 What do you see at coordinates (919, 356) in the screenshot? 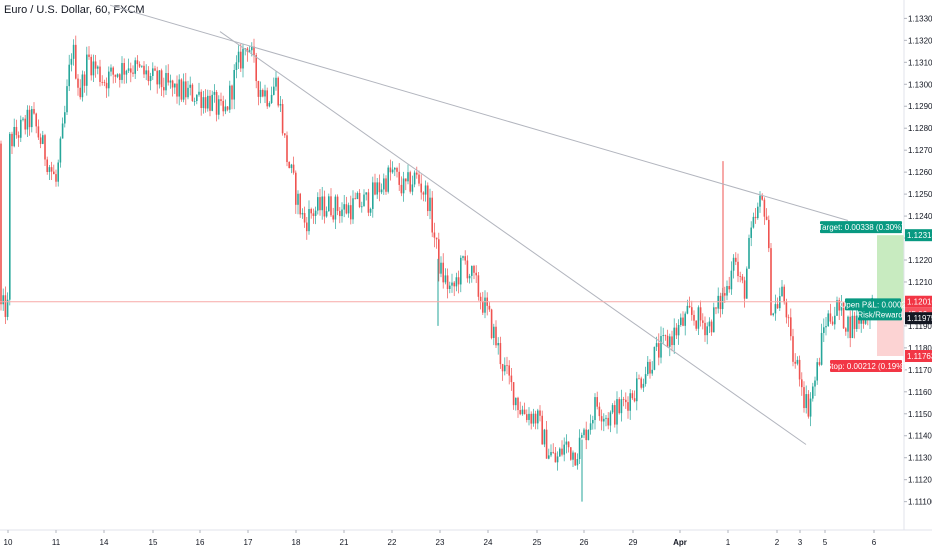
I see `stop-price-tag-text: 1.11763` at bounding box center [919, 356].